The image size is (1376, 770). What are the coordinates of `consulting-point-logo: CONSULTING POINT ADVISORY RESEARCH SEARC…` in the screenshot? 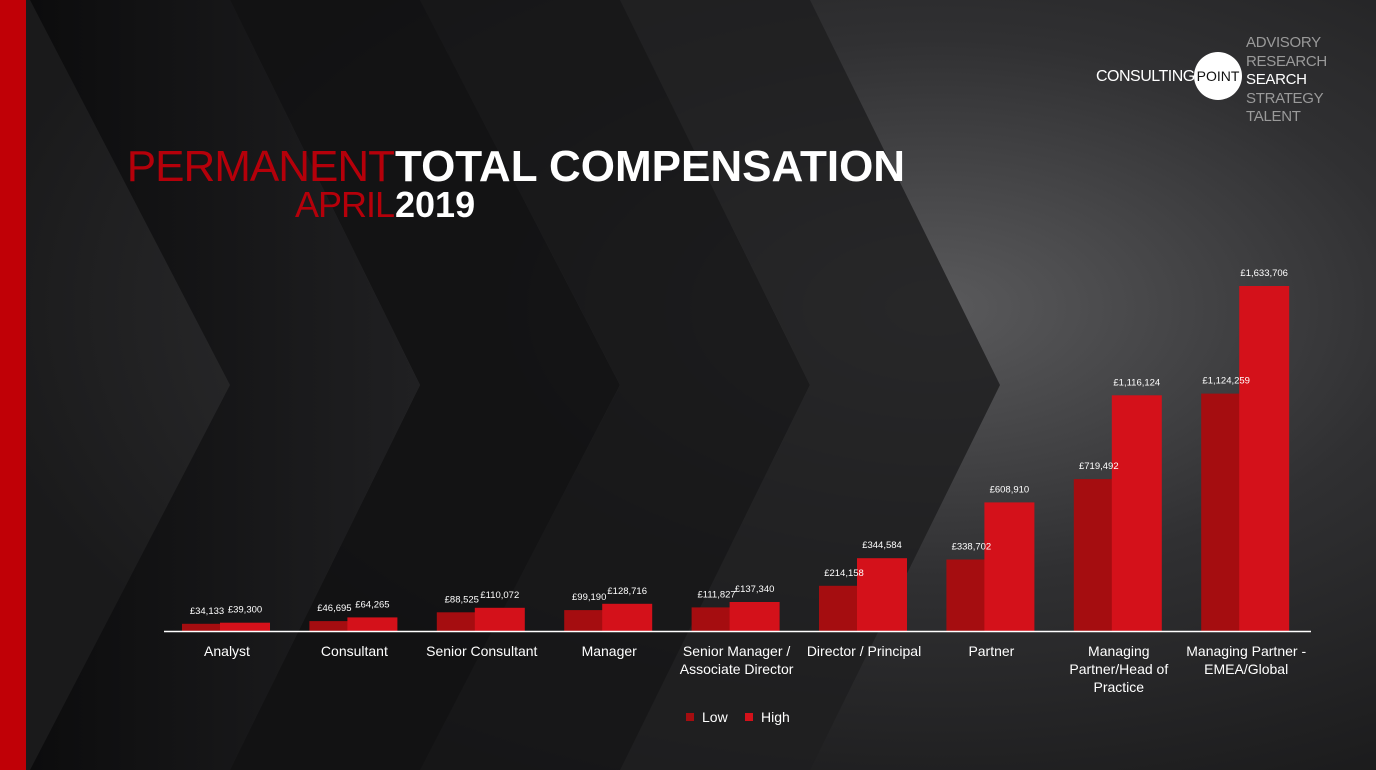 It's located at (1216, 84).